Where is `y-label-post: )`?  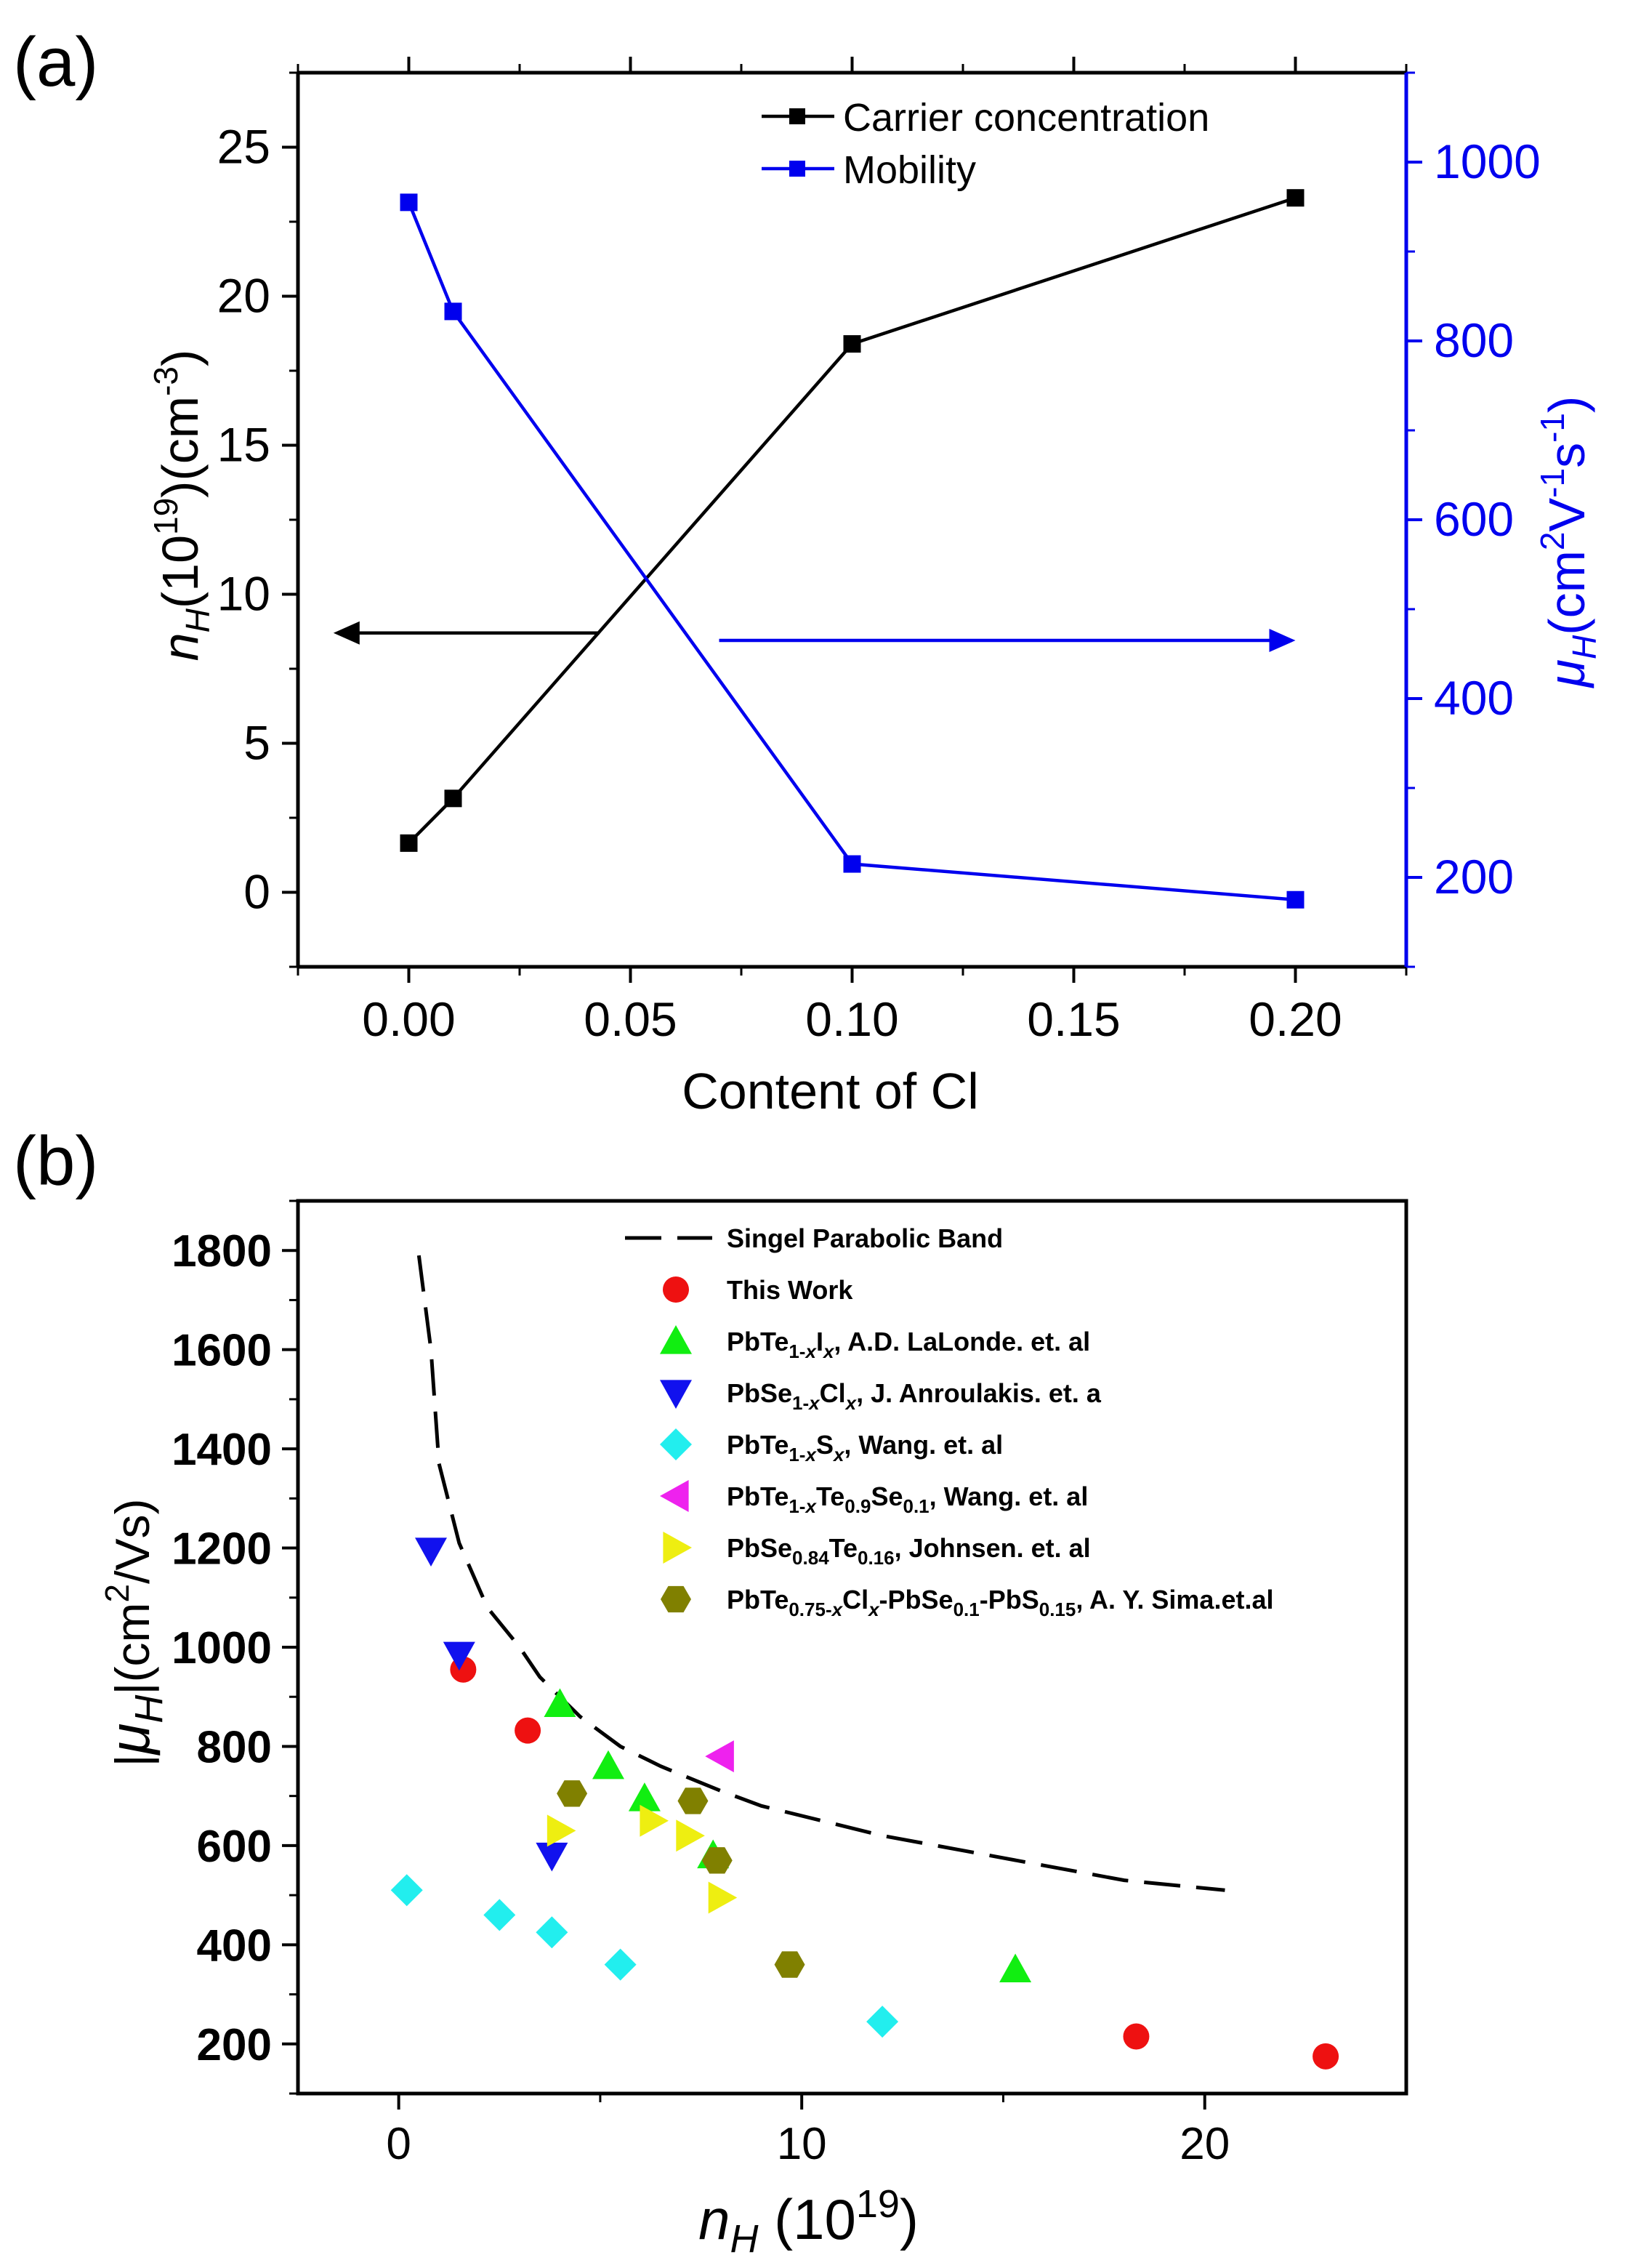
y-label-post: ) is located at coordinates (180, 358).